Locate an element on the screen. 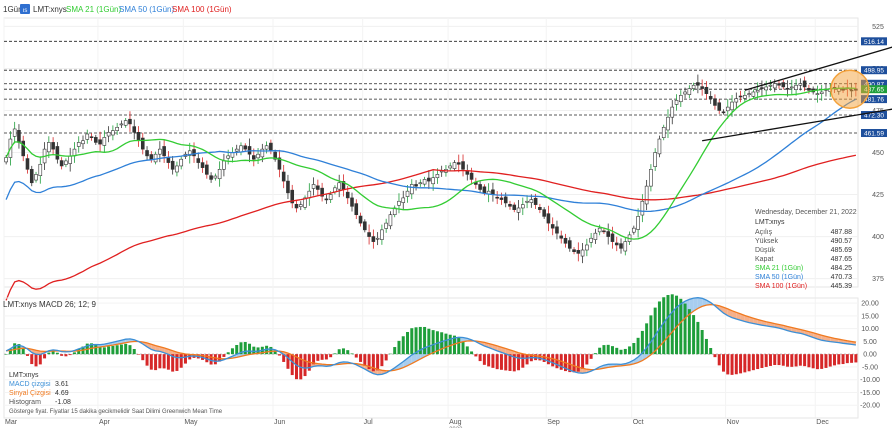  sma100-legend: SMA 100 (1Gün) is located at coordinates (202, 9).